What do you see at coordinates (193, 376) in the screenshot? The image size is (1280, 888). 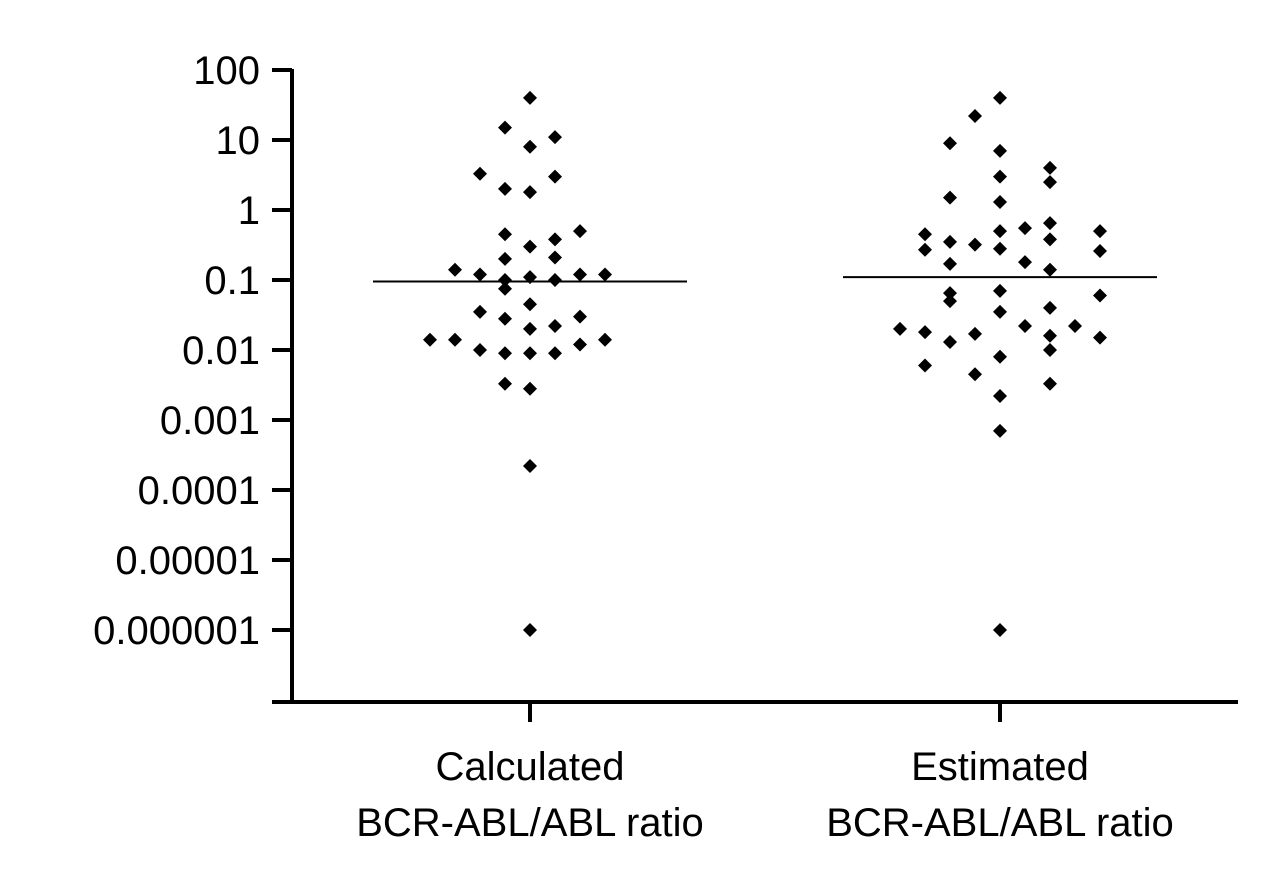 I see `y-axis: 100 10 1 0.1 0.01 0.001 0.0001 0.00001 0.000001` at bounding box center [193, 376].